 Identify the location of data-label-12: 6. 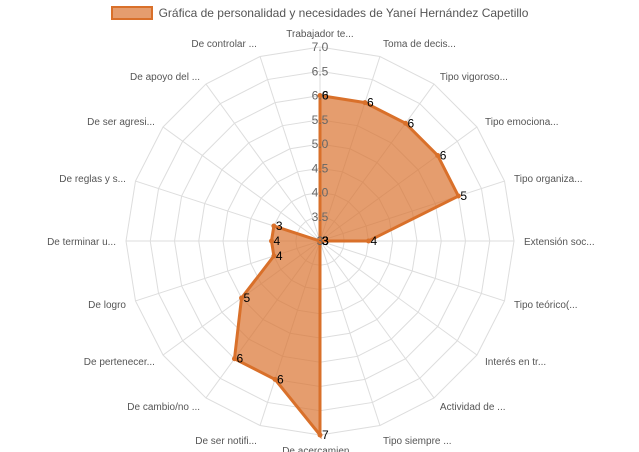
(239, 359).